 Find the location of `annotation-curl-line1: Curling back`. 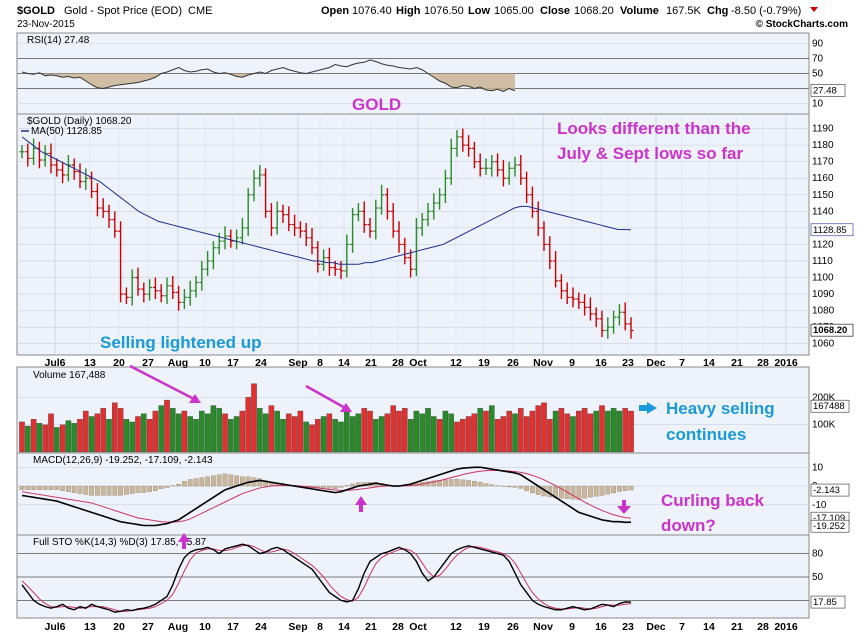

annotation-curl-line1: Curling back is located at coordinates (713, 500).